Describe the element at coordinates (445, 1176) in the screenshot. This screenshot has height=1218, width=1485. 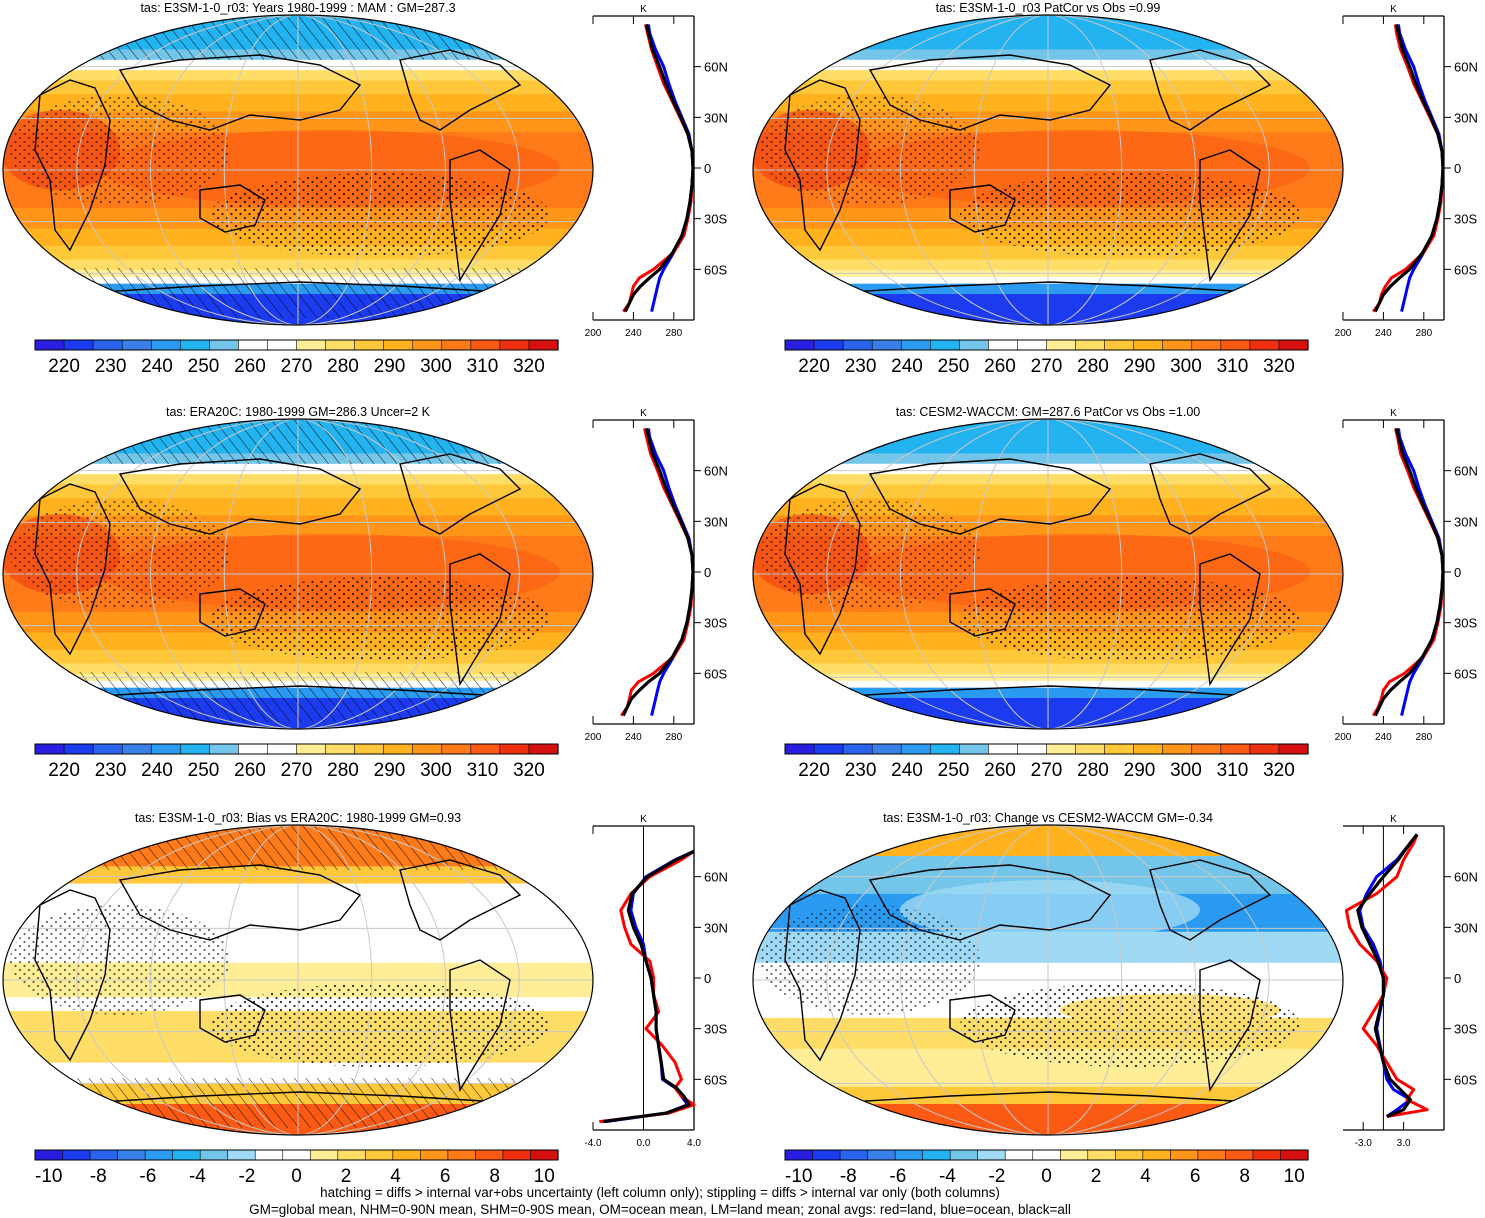
I see `colorbar-label: 6` at that location.